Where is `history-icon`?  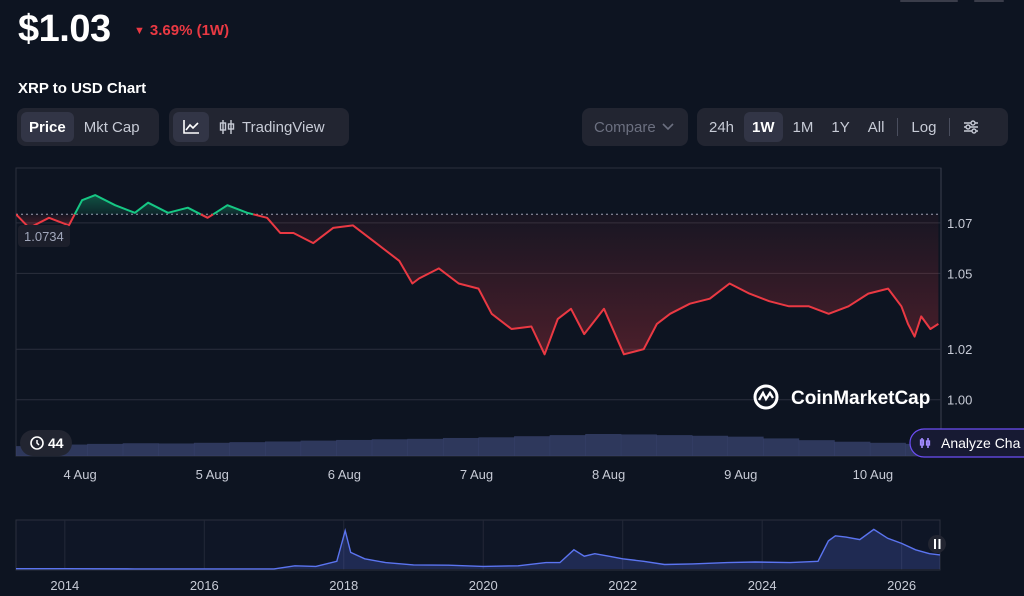
history-icon is located at coordinates (37, 443).